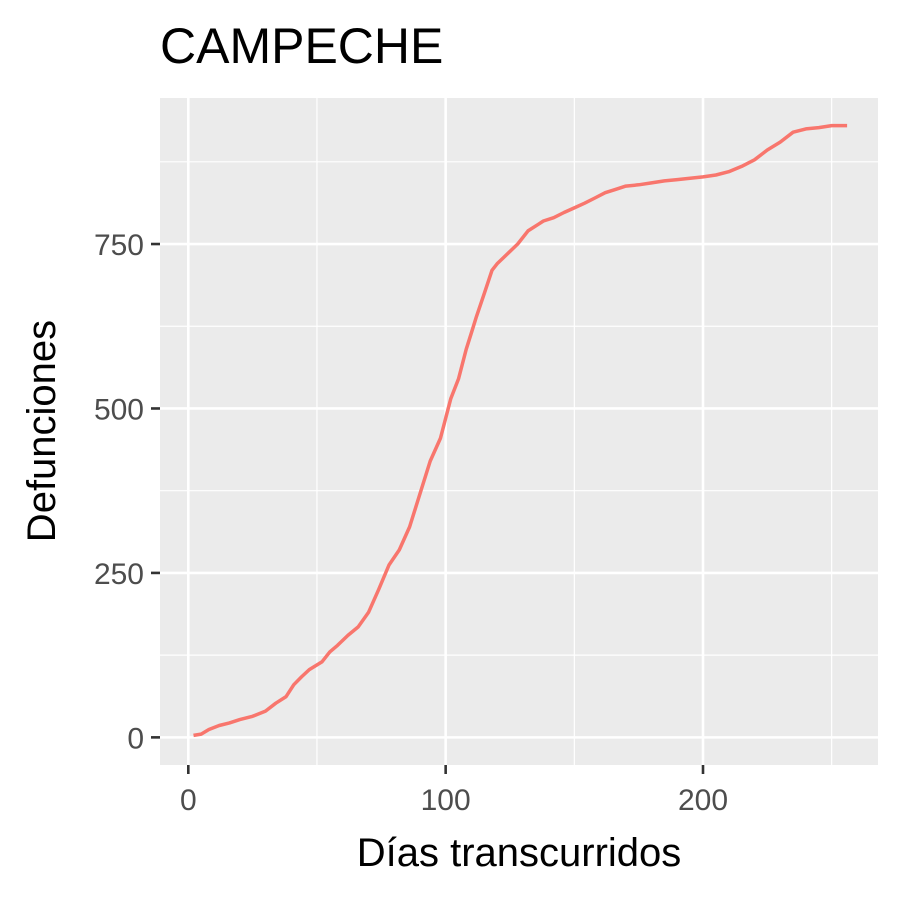 The width and height of the screenshot is (900, 900). Describe the element at coordinates (301, 46) in the screenshot. I see `chart-title: CAMPECHE` at that location.